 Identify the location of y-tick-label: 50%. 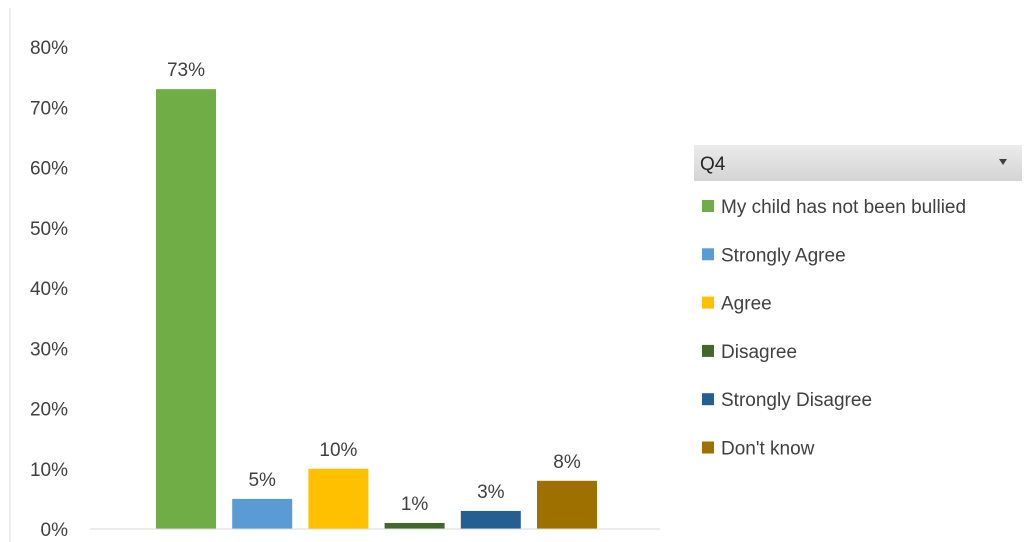
(49, 229).